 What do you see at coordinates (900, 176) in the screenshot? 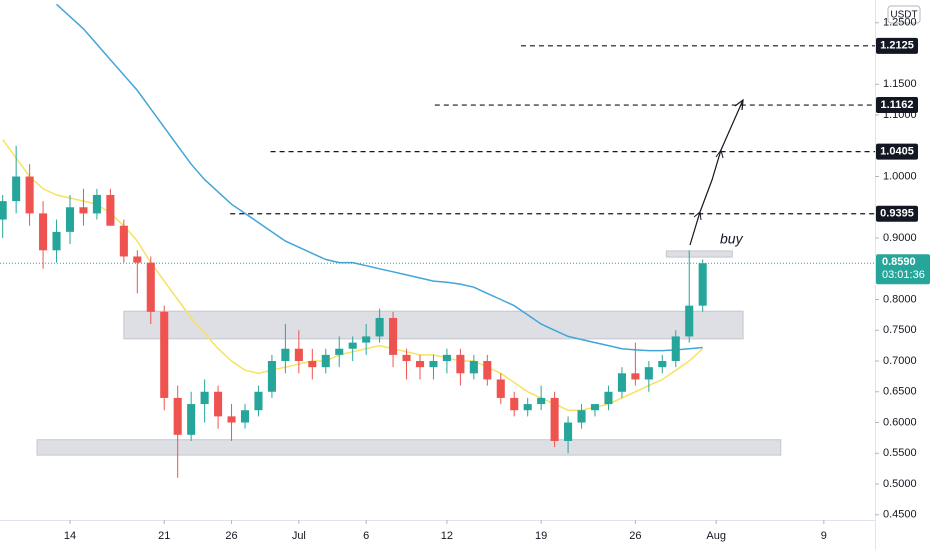
I see `y-tick-label: 1.0000` at bounding box center [900, 176].